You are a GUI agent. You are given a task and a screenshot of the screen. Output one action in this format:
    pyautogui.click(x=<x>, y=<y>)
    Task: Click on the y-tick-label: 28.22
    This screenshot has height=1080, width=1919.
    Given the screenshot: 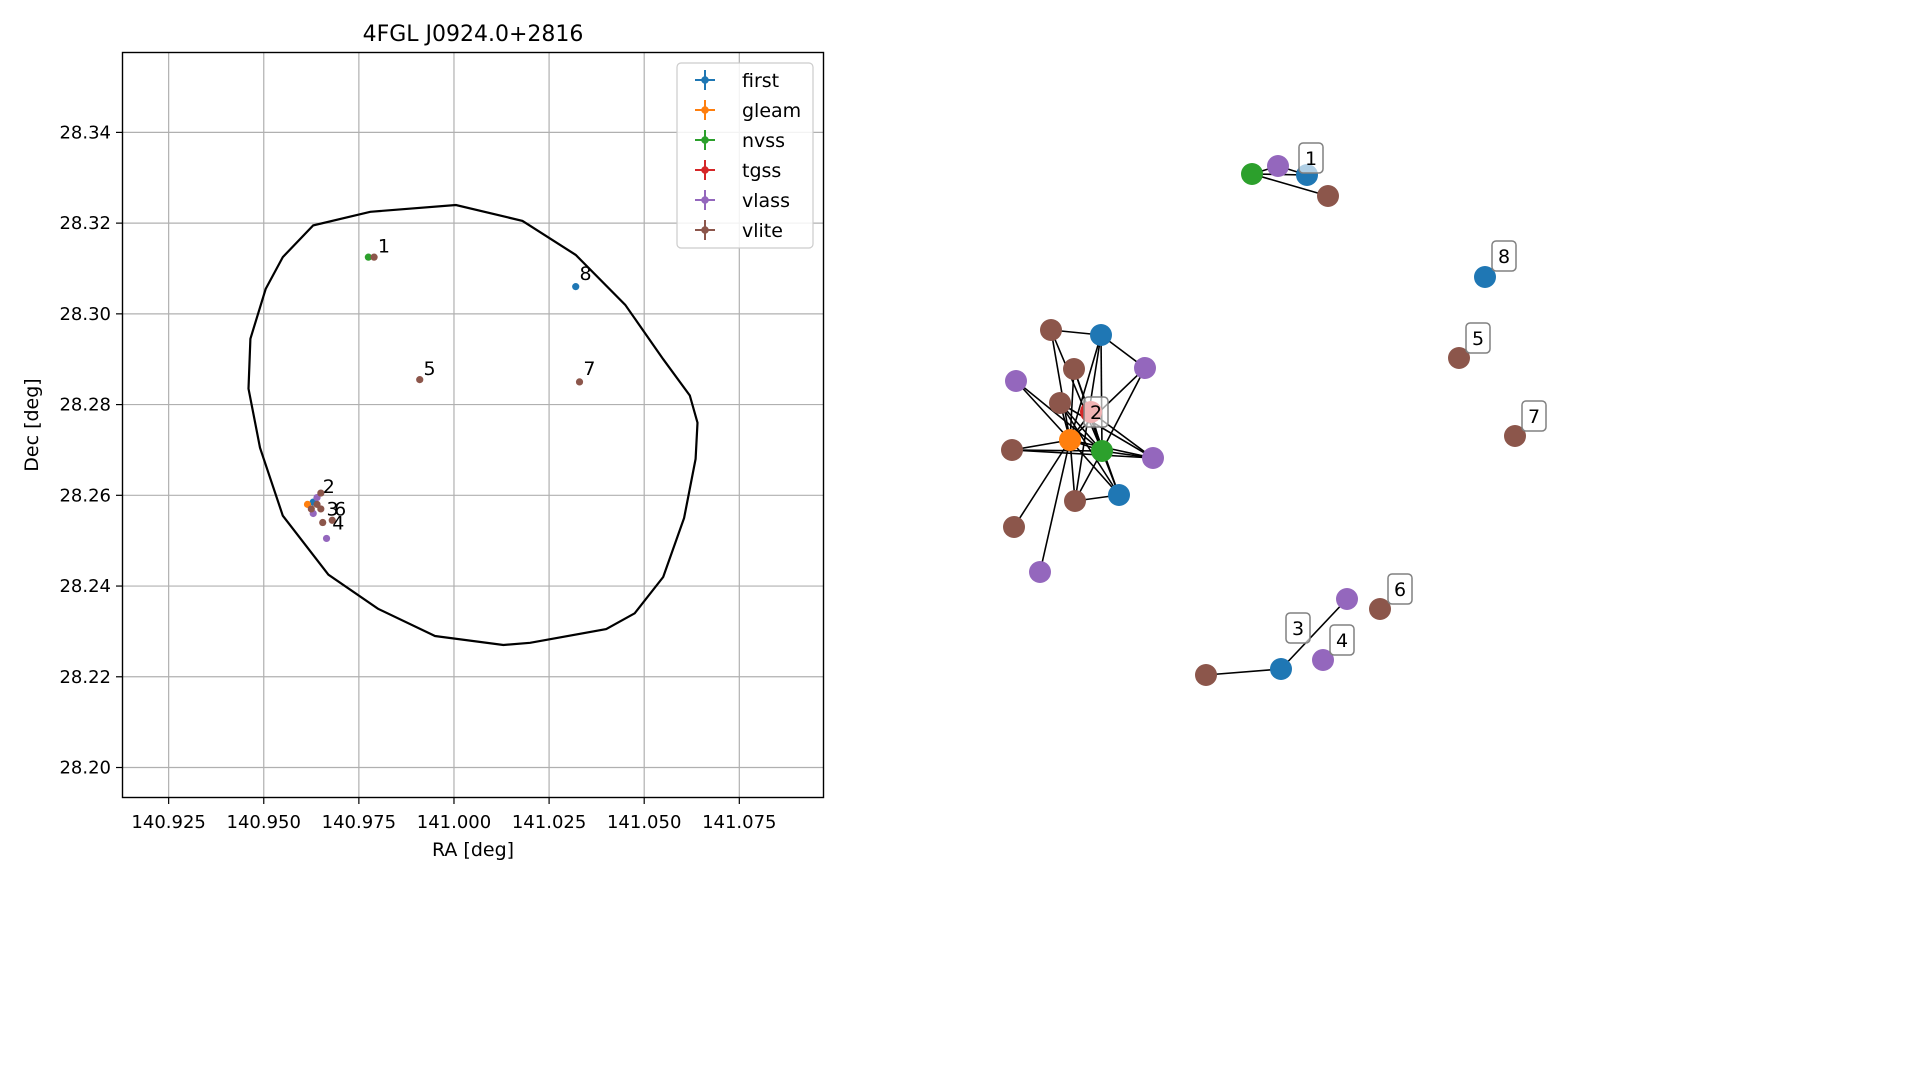 What is the action you would take?
    pyautogui.click(x=85, y=677)
    